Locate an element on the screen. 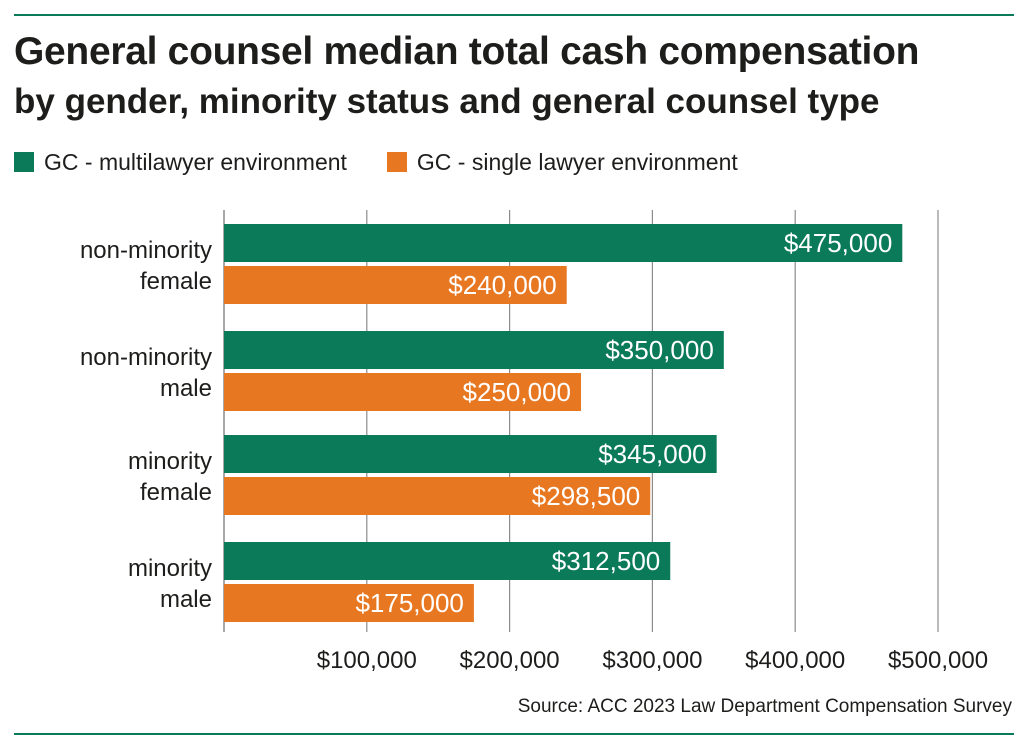 Image resolution: width=1024 pixels, height=750 pixels. category-label-3-1: male is located at coordinates (186, 599).